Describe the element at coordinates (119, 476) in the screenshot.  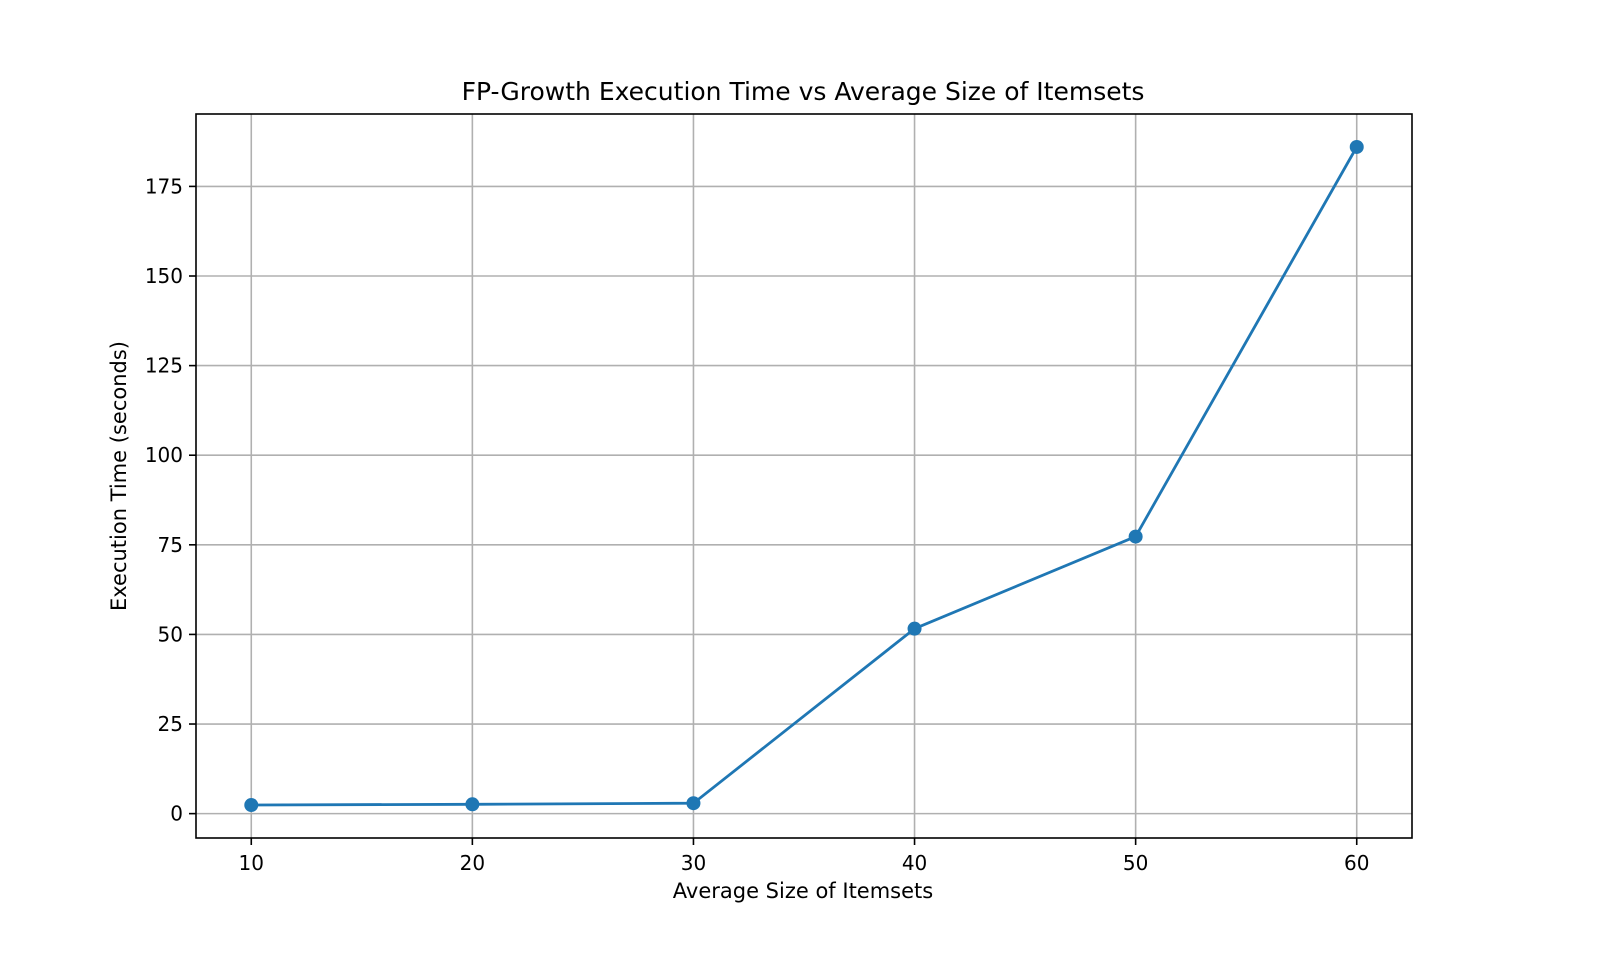
I see `y-axis-label: Execution Time (seconds)` at that location.